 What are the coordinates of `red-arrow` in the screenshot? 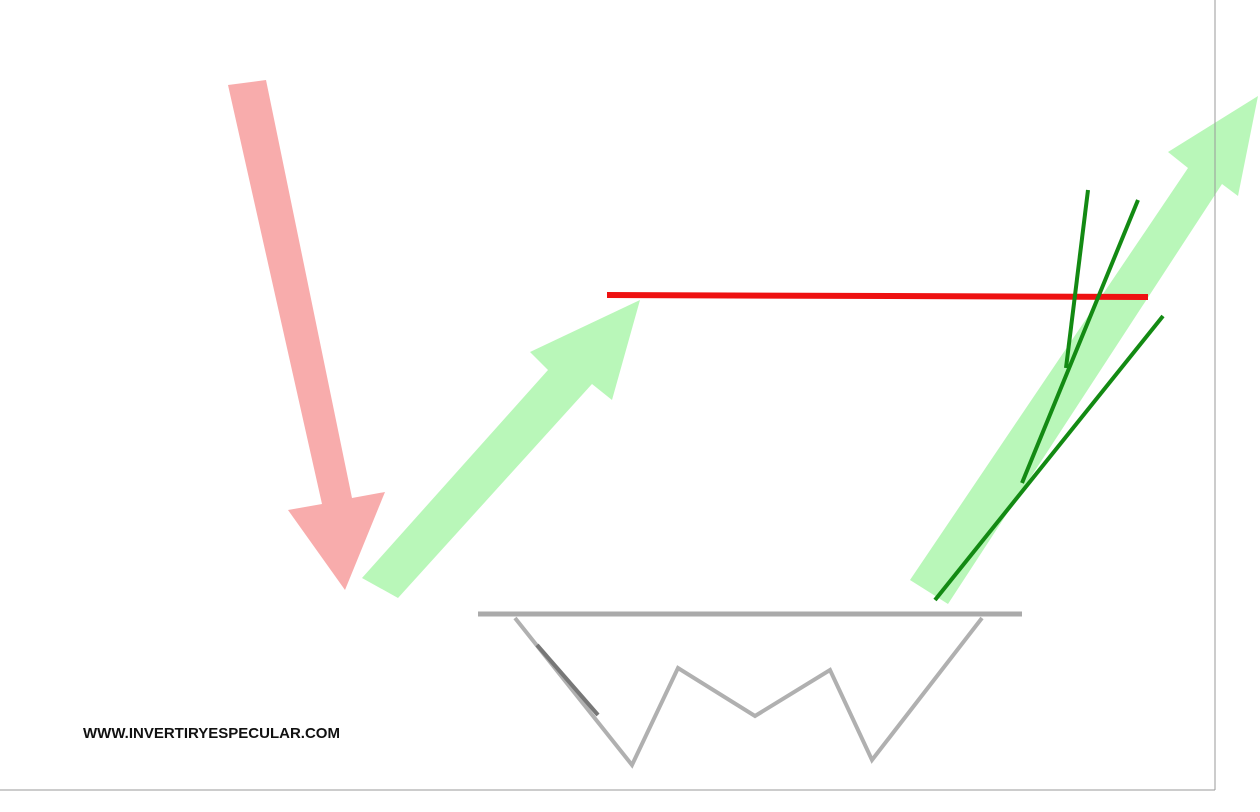 It's located at (306, 335).